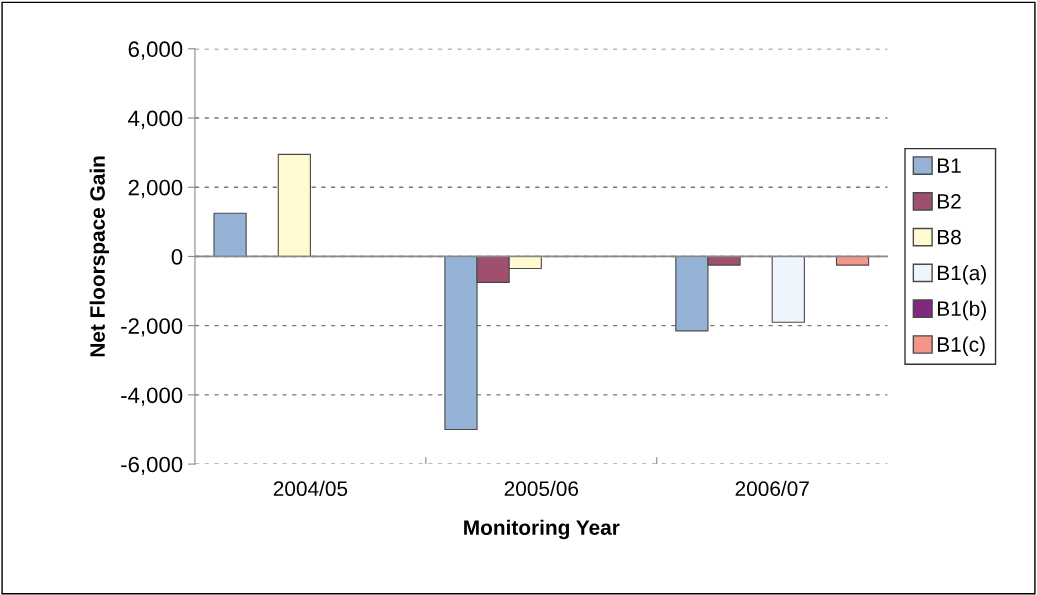  Describe the element at coordinates (949, 237) in the screenshot. I see `legend-label: B8` at that location.